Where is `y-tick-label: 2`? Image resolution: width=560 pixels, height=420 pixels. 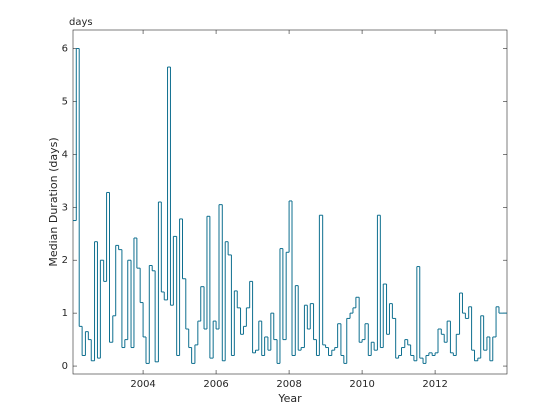 y-tick-label: 2 is located at coordinates (65, 260).